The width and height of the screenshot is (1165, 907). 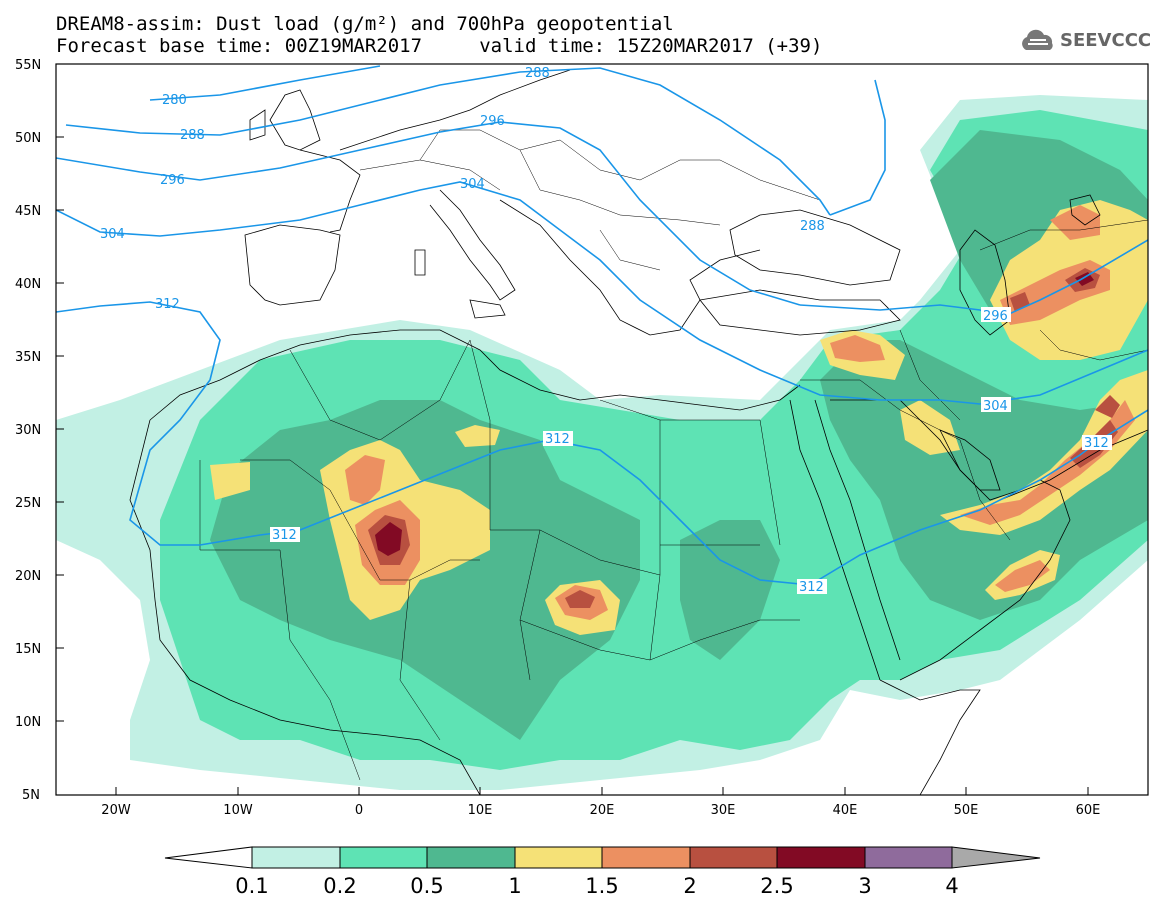 I want to click on colorbar-label: 0.5, so click(x=426, y=886).